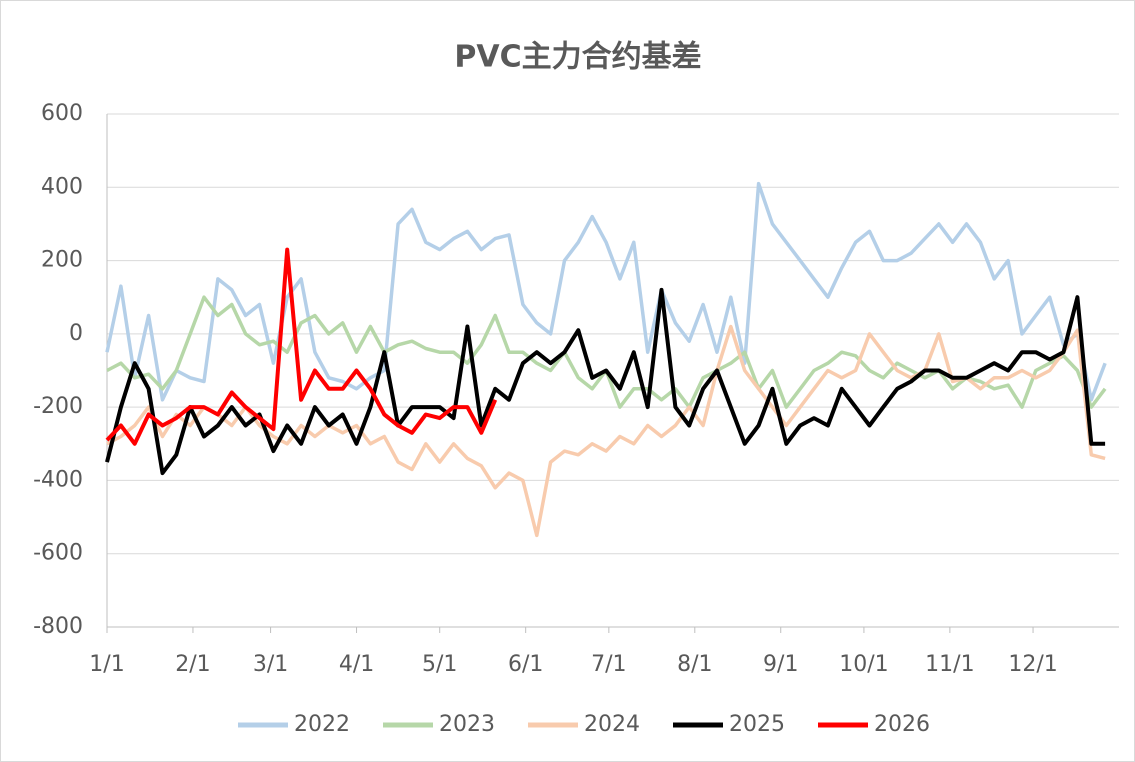 Image resolution: width=1135 pixels, height=762 pixels. Describe the element at coordinates (863, 664) in the screenshot. I see `x-tick-label: 10/1` at that location.